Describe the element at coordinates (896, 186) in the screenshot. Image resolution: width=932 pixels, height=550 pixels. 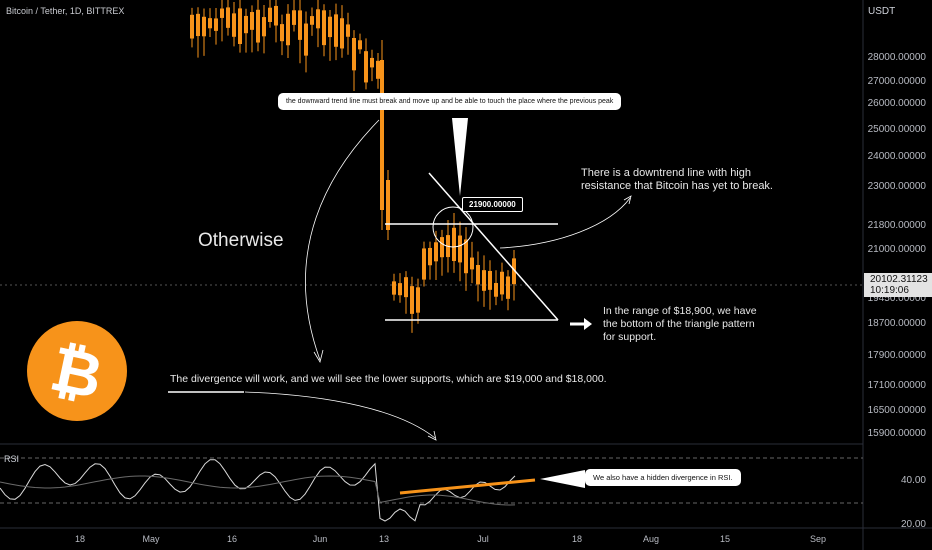
I see `price-label: 23000.00000` at that location.